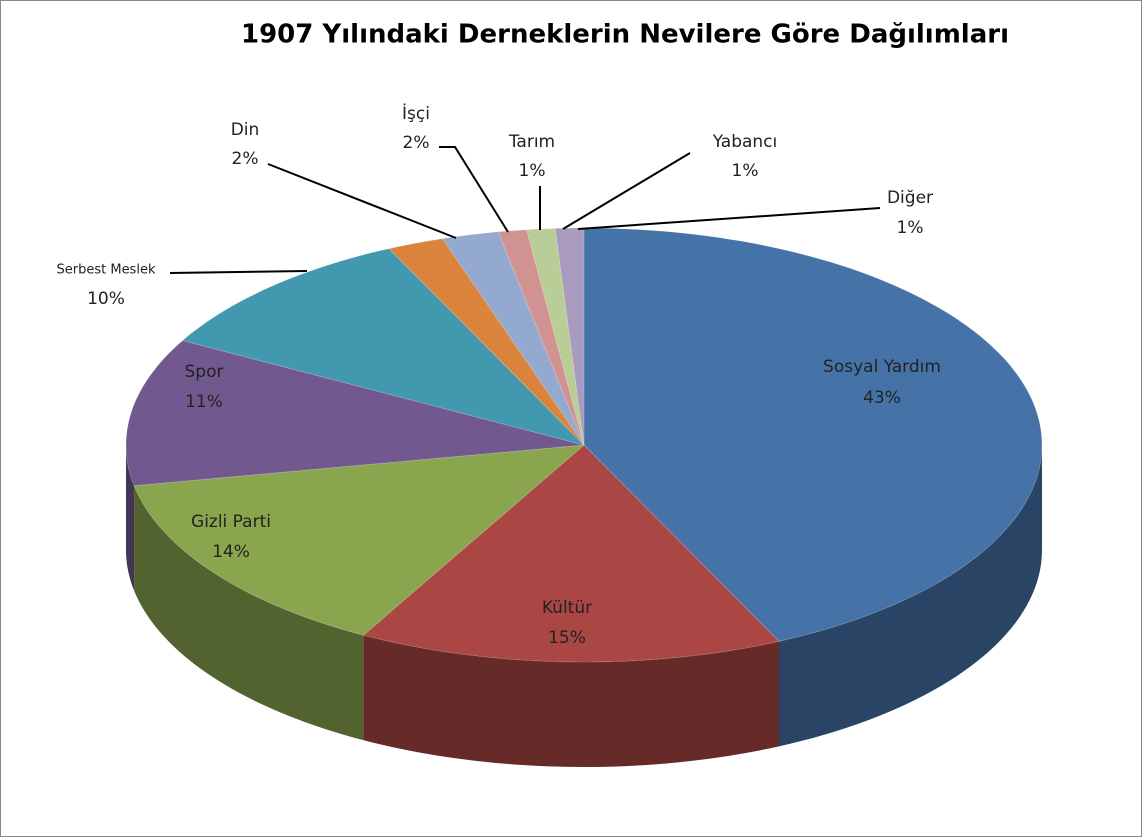  What do you see at coordinates (245, 130) in the screenshot?
I see `slice-label: Din` at bounding box center [245, 130].